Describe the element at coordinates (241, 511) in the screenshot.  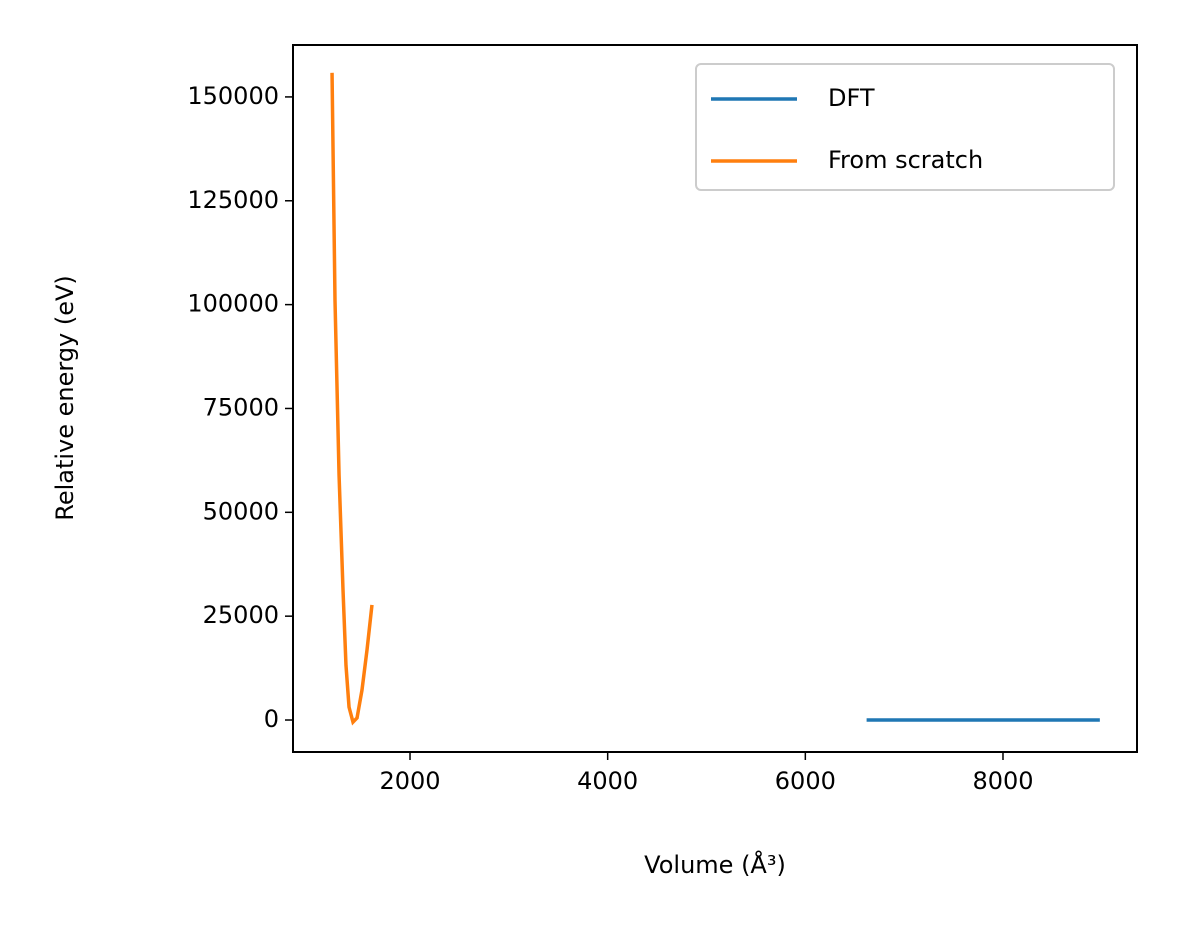
I see `y-tick-label: 50000` at that location.